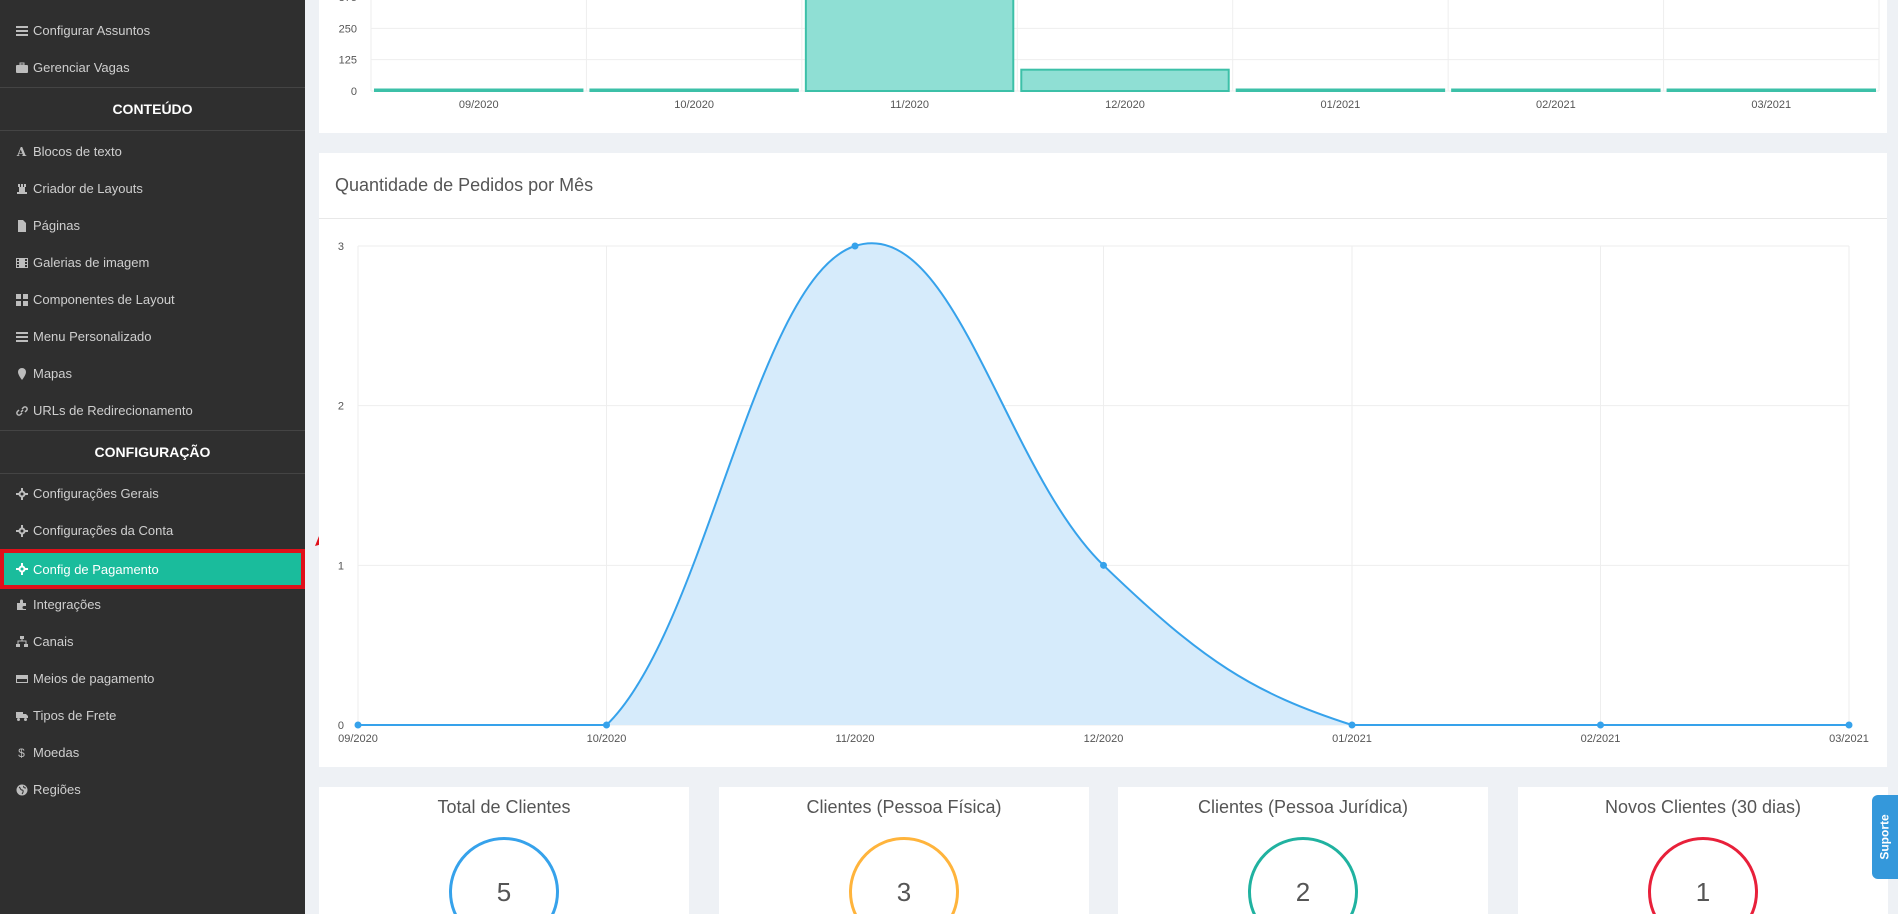 The width and height of the screenshot is (1898, 914). Describe the element at coordinates (81, 67) in the screenshot. I see `sidebar-item-label: Gerenciar Vagas` at that location.